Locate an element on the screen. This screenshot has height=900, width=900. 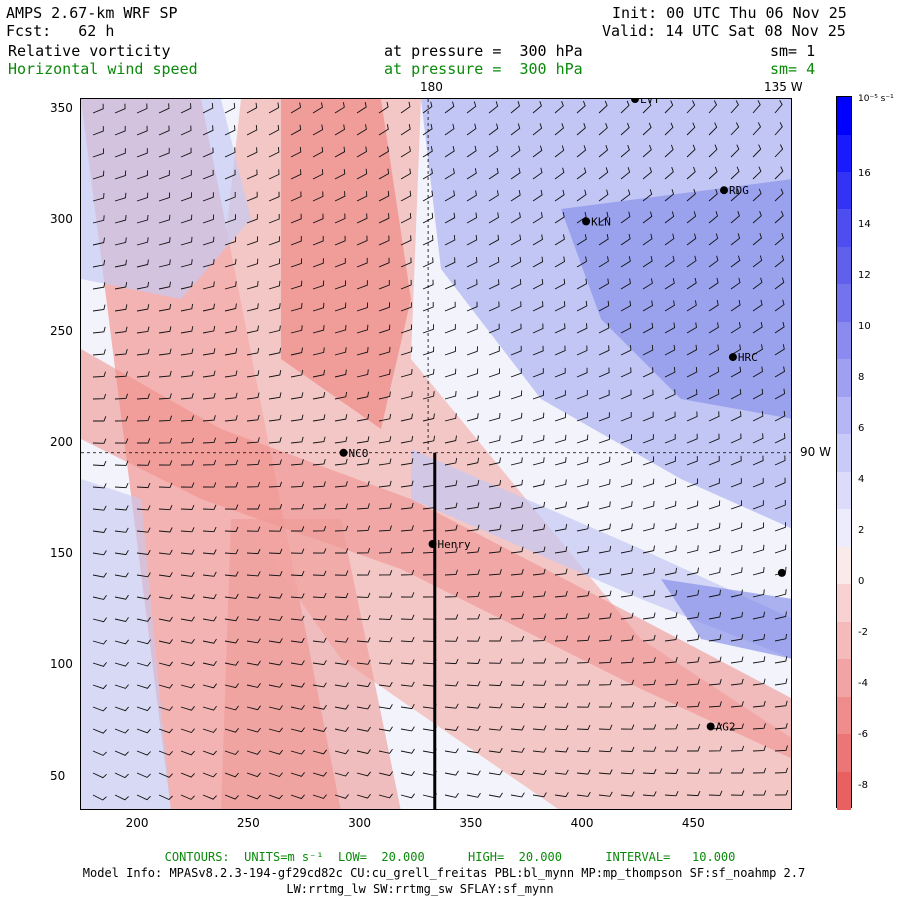
y-tick-label: 100 is located at coordinates (61, 664).